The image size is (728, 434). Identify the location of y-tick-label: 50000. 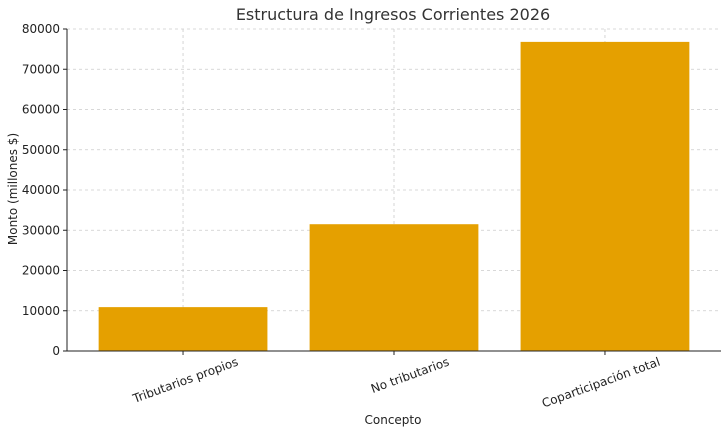
(41, 150).